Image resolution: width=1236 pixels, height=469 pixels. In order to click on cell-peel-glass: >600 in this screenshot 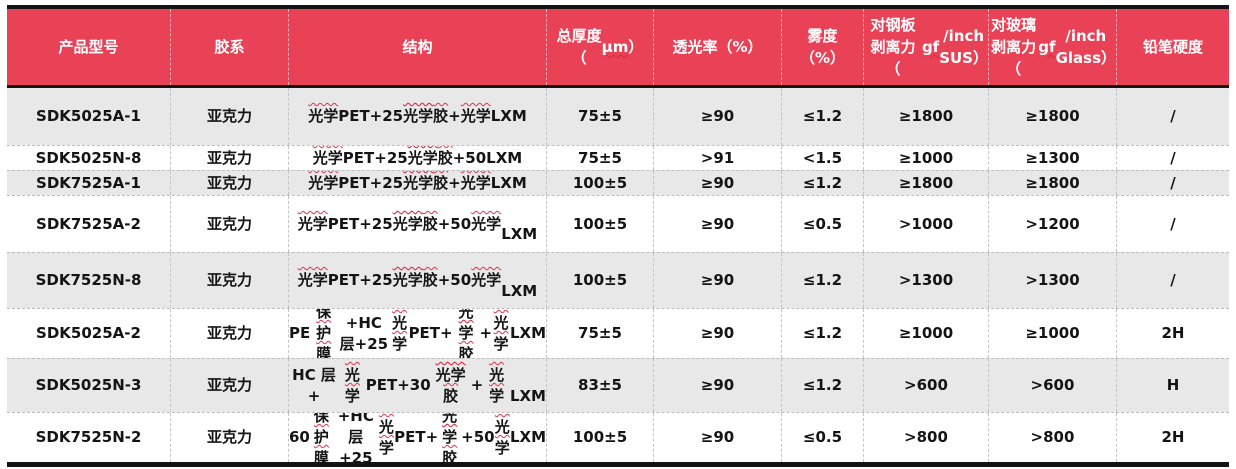, I will do `click(1053, 385)`.